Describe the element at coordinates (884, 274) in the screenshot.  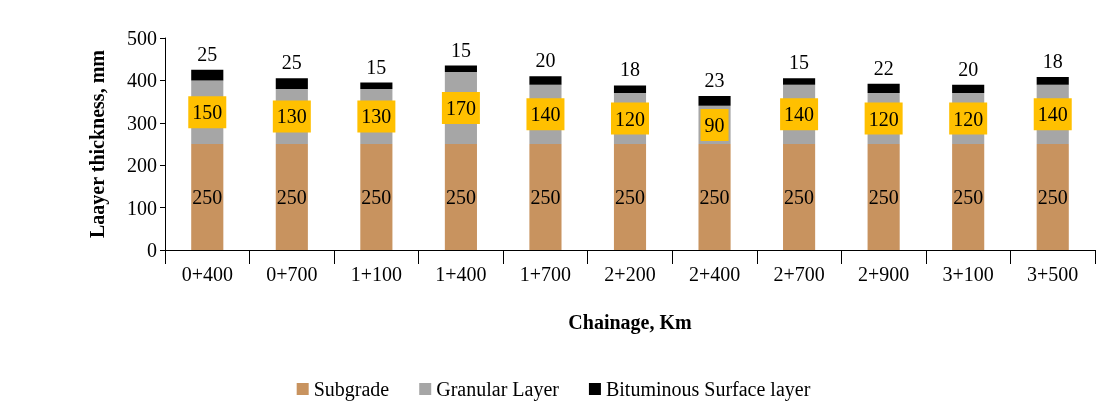
I see `x-tick-label: 2+900` at that location.